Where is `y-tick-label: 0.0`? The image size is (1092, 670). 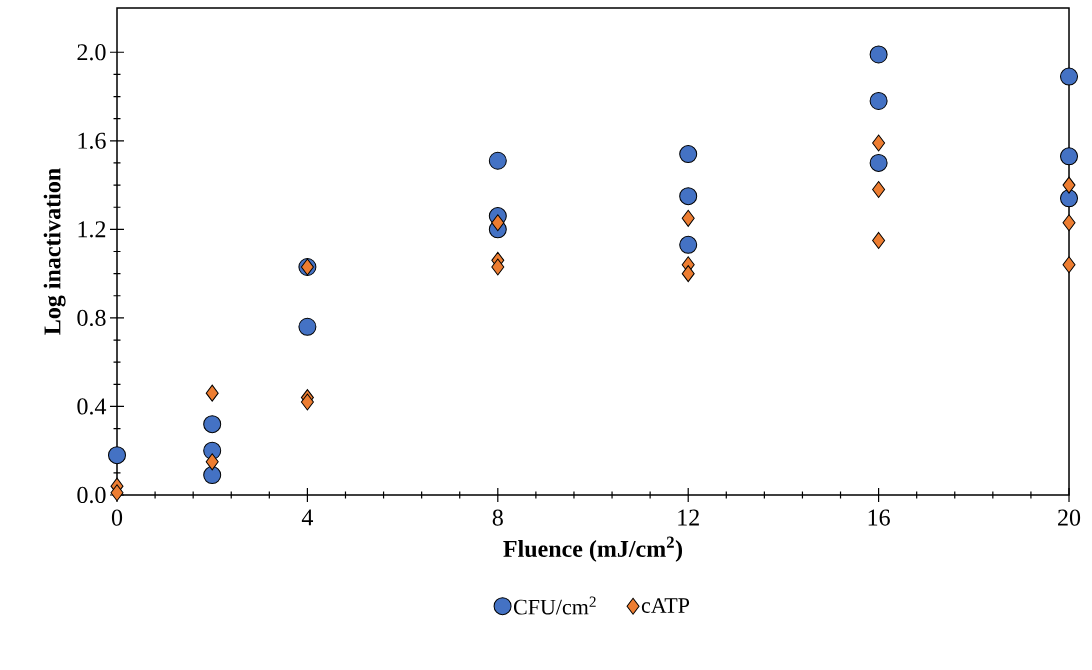
y-tick-label: 0.0 is located at coordinates (91, 495).